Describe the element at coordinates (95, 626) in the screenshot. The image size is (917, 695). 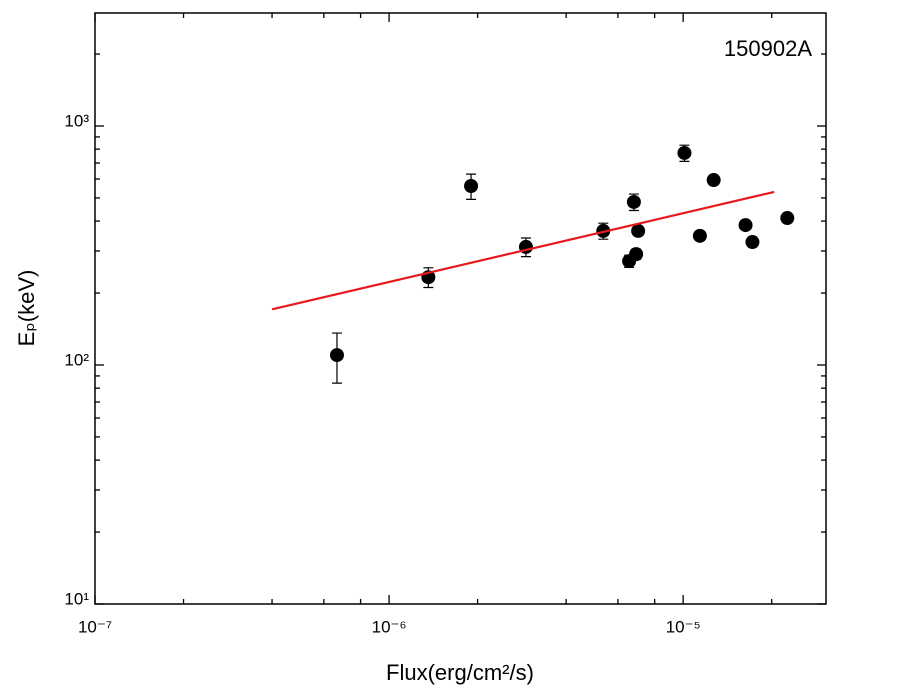
I see `x-tick-label: 10⁻⁷` at that location.